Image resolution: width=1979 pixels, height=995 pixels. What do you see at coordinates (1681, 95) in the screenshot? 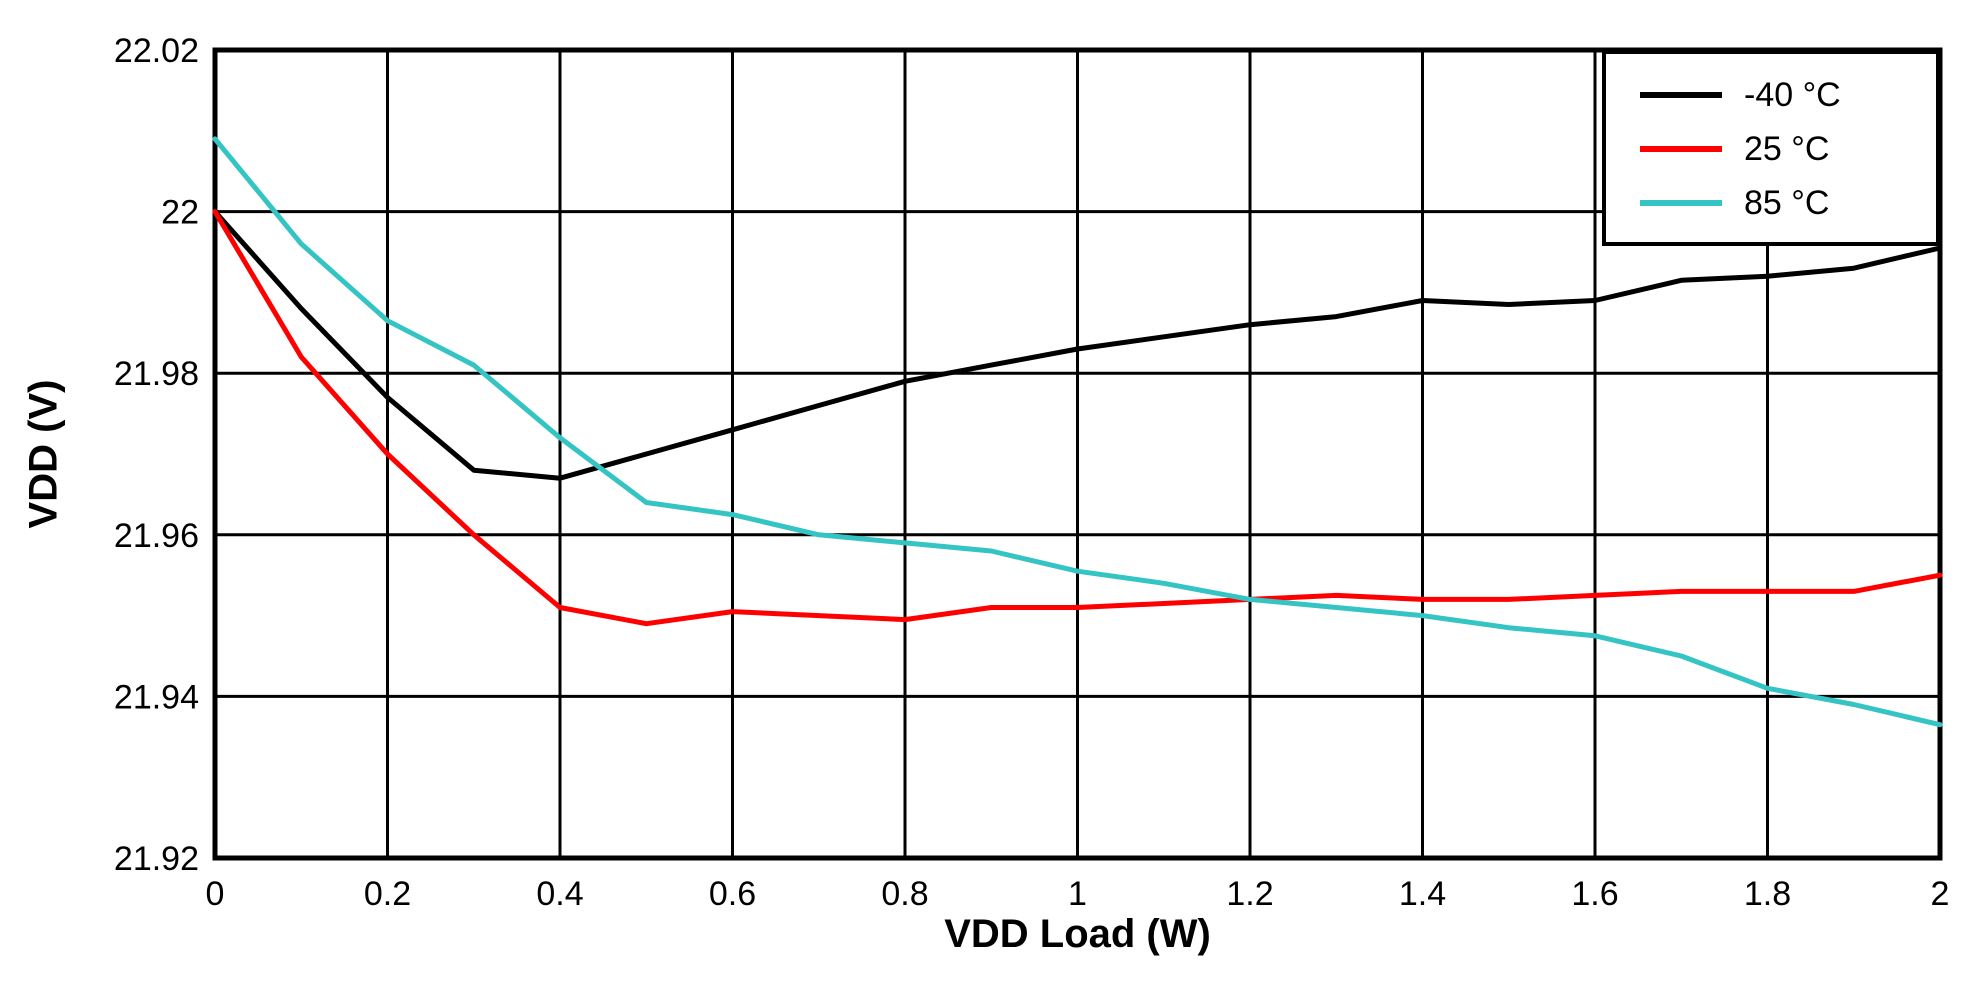
I see `legend-line-swatch-minus40c` at bounding box center [1681, 95].